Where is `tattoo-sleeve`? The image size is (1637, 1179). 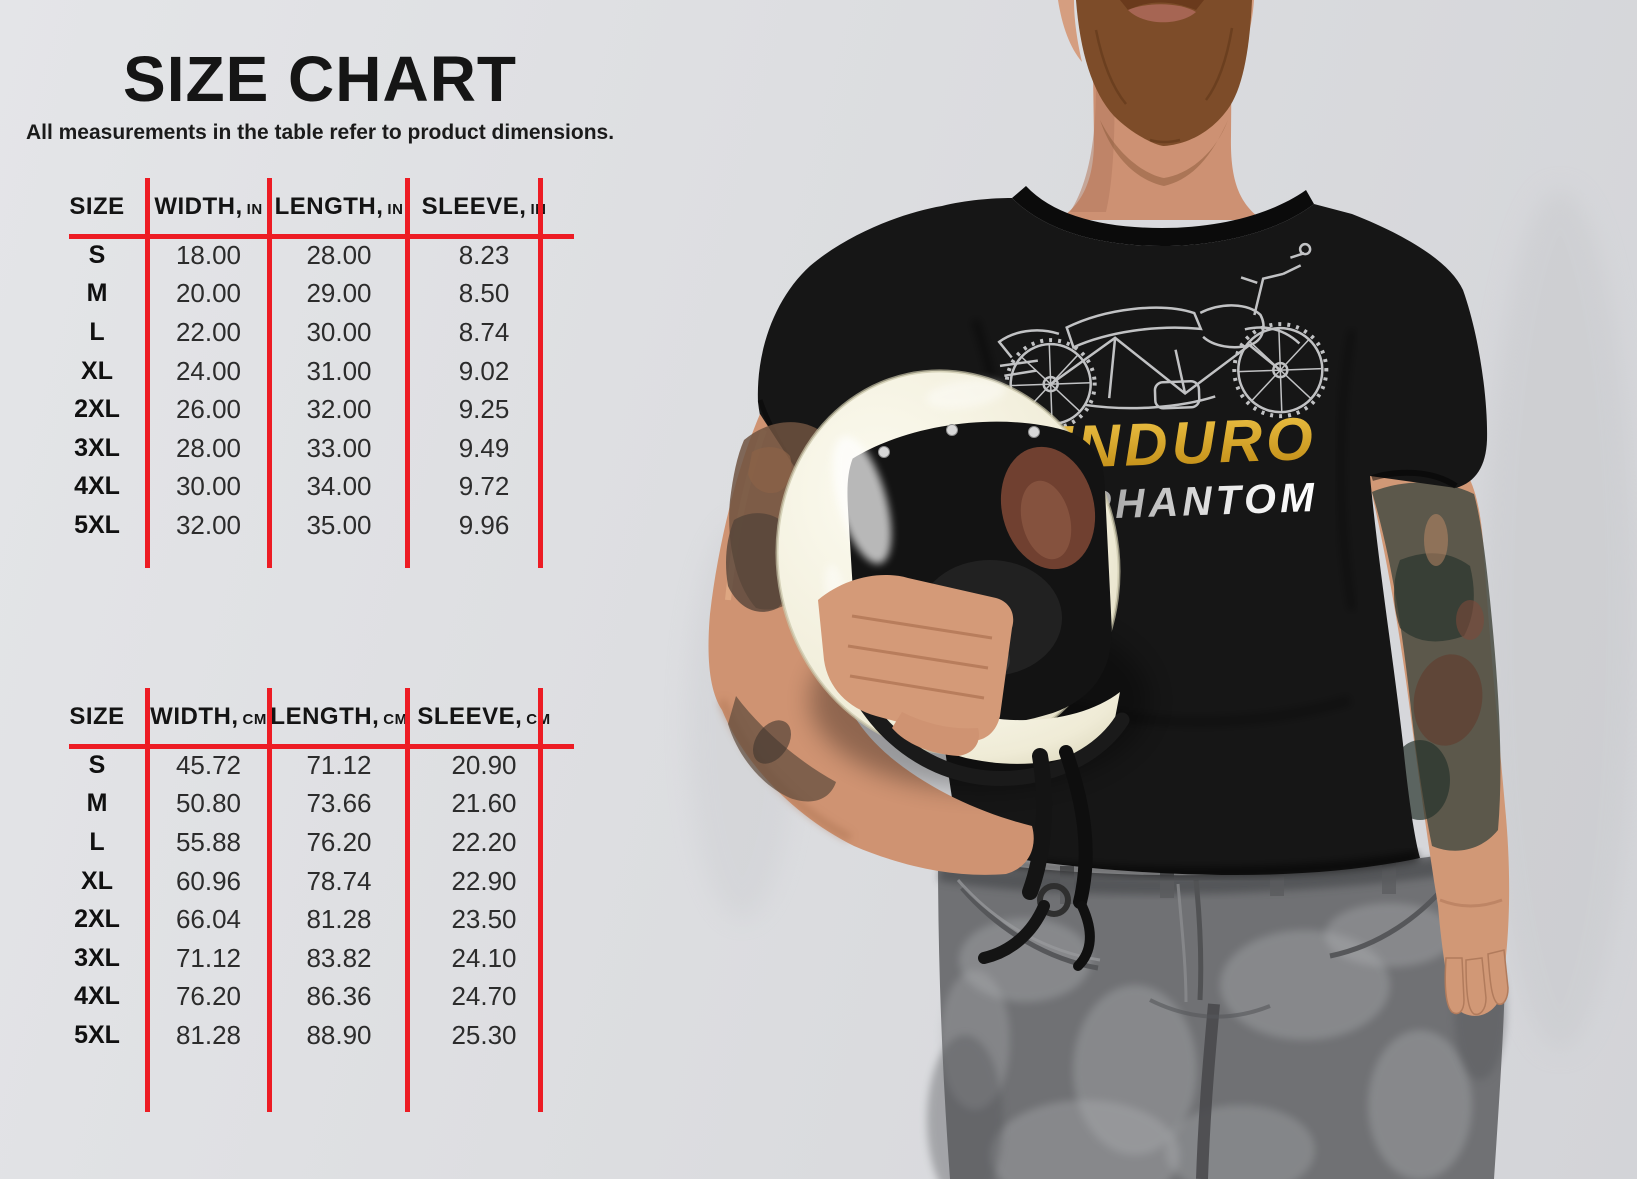
tattoo-sleeve is located at coordinates (1436, 666).